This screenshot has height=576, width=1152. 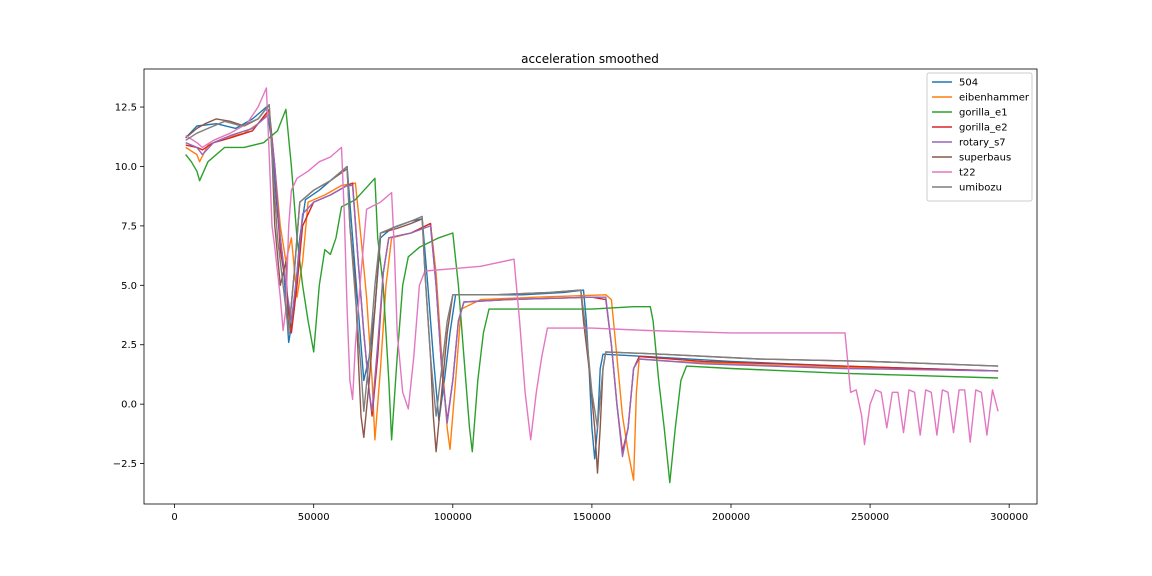 I want to click on legend-label-superbaus: superbaus, so click(x=985, y=158).